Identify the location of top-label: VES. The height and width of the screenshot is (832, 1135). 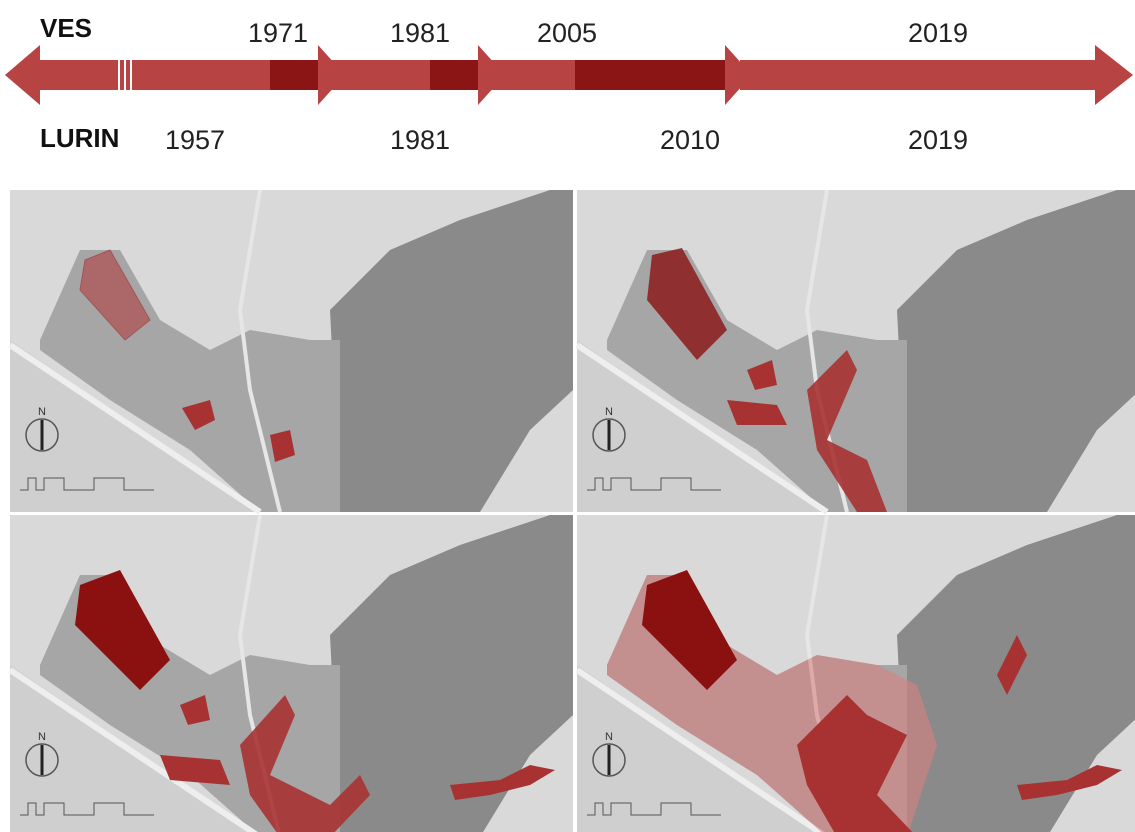
(66, 28).